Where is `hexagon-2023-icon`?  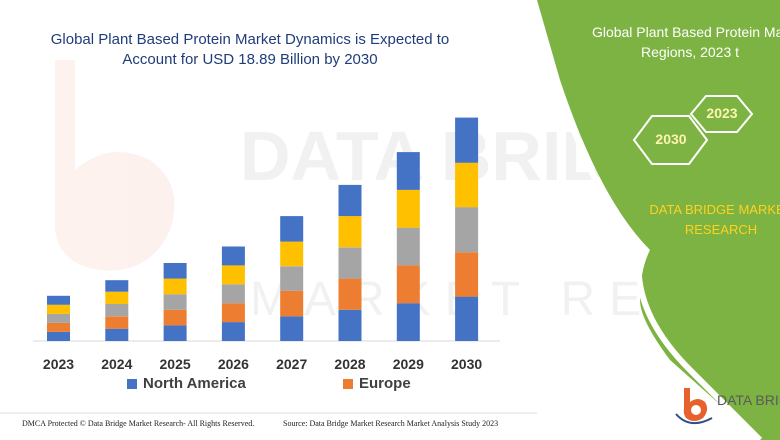 hexagon-2023-icon is located at coordinates (721, 114).